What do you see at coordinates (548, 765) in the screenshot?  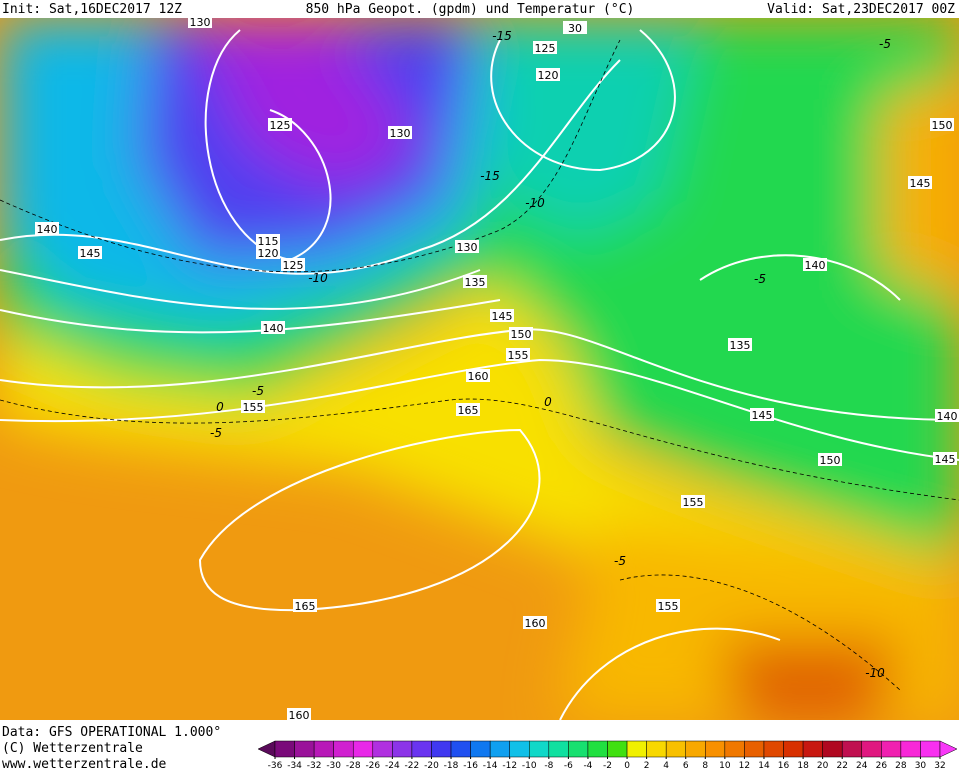 I see `colorbar-label: -8` at bounding box center [548, 765].